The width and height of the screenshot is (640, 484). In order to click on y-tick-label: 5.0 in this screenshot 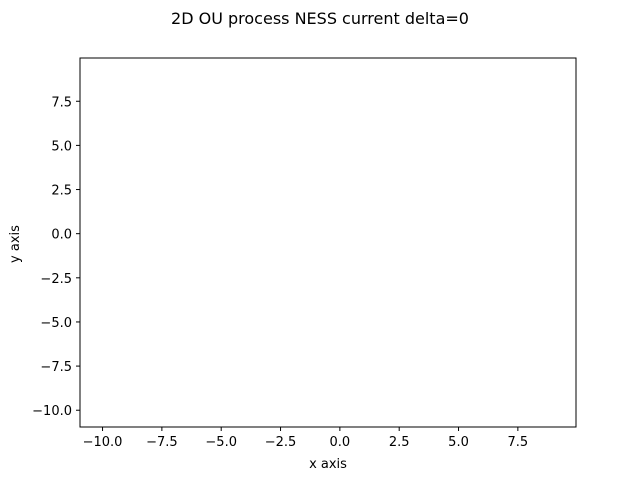, I will do `click(61, 146)`.